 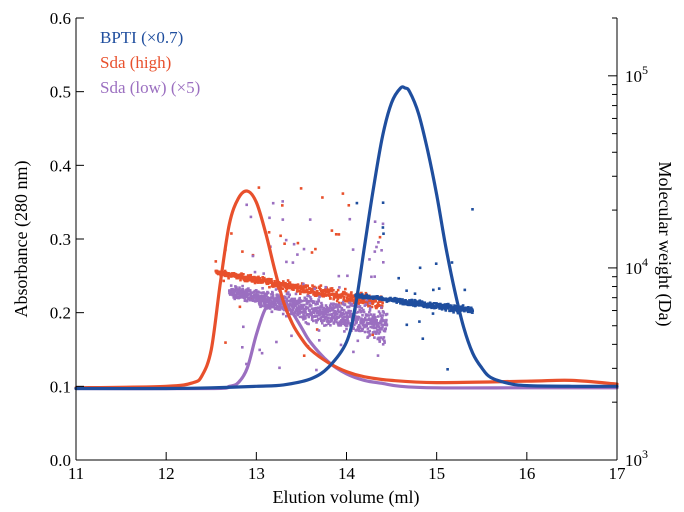 I want to click on y-axis-left-title: Absorbance (280 nm), so click(x=21, y=239).